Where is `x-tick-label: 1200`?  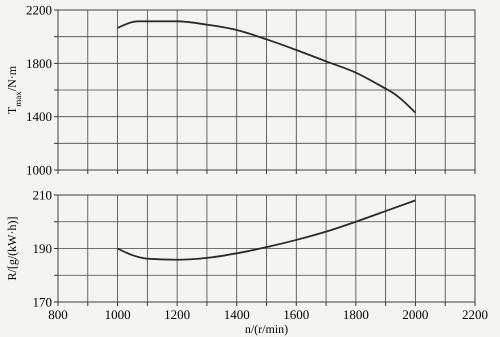 x-tick-label: 1200 is located at coordinates (177, 314).